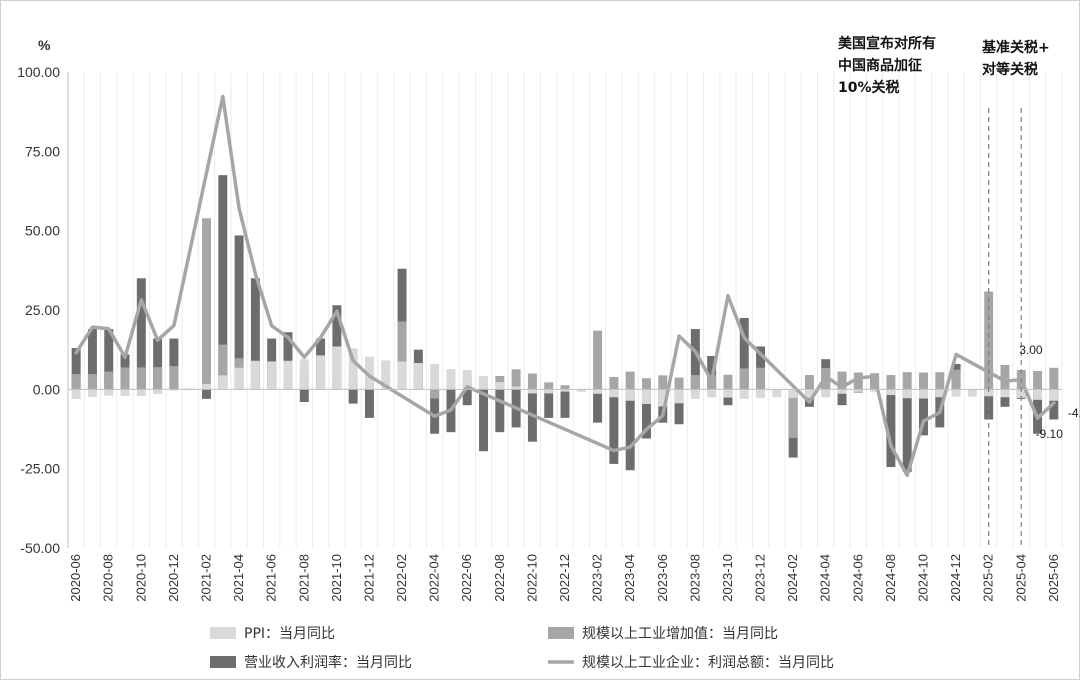 This screenshot has width=1080, height=680. Describe the element at coordinates (662, 578) in the screenshot. I see `x-tick-label: 2023-06` at that location.